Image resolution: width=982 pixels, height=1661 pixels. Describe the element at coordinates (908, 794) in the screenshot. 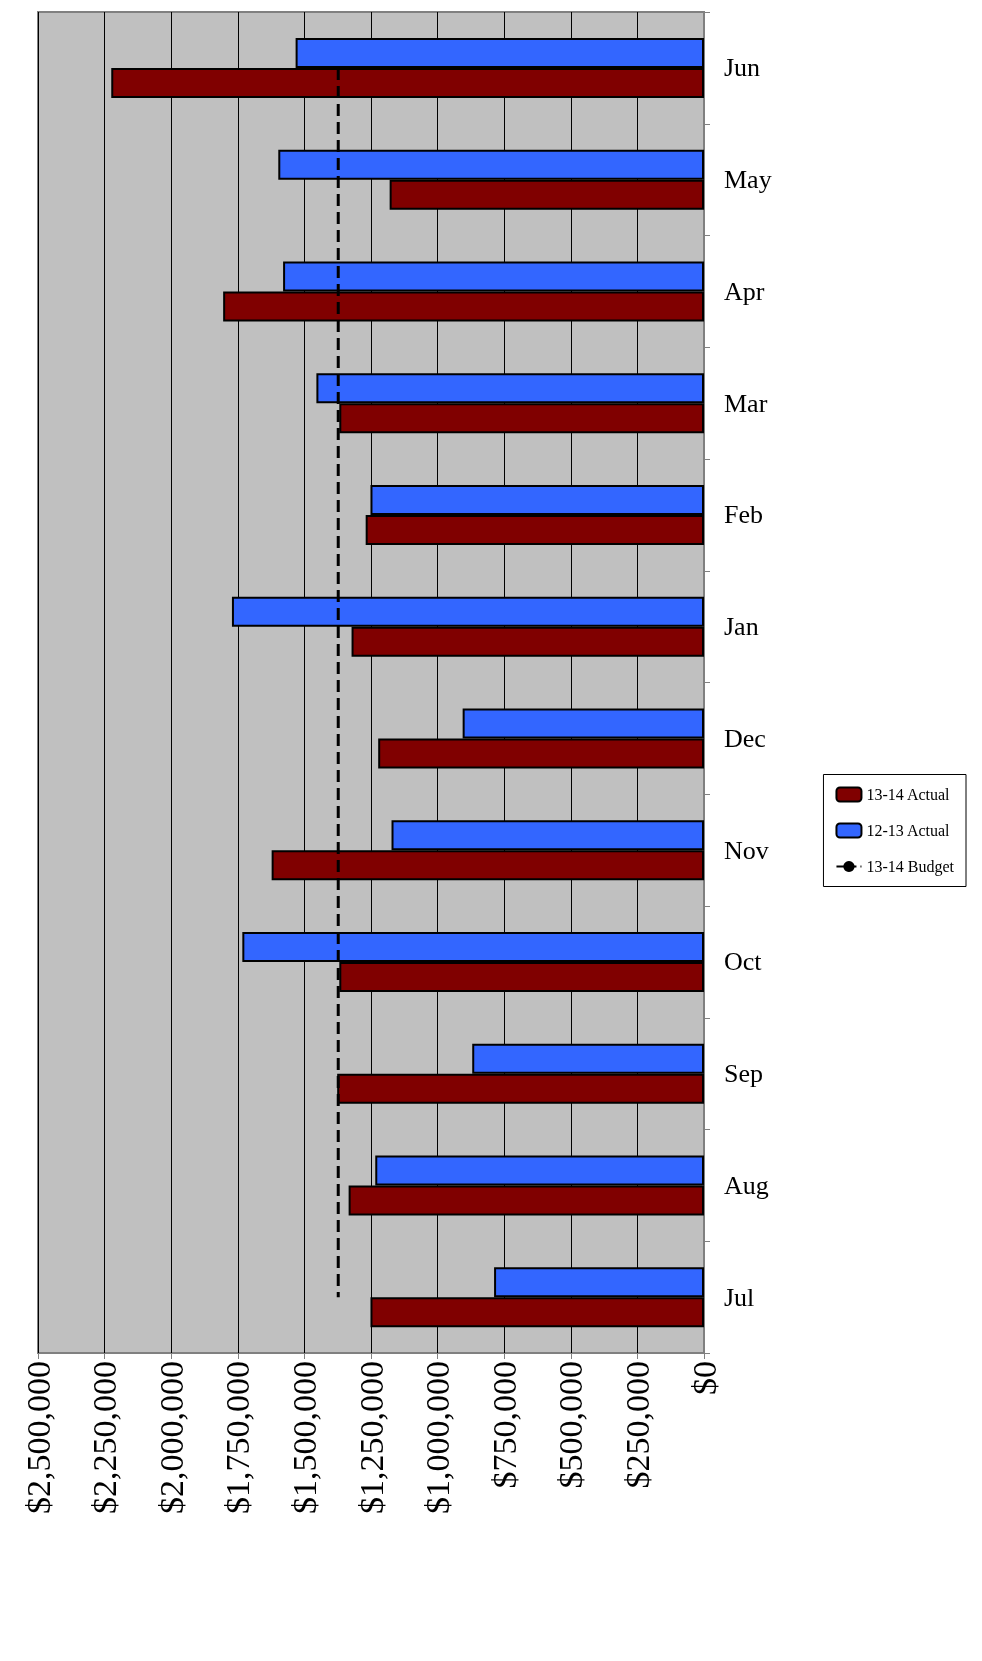

I see `legend-label: 13-14 Actual` at that location.